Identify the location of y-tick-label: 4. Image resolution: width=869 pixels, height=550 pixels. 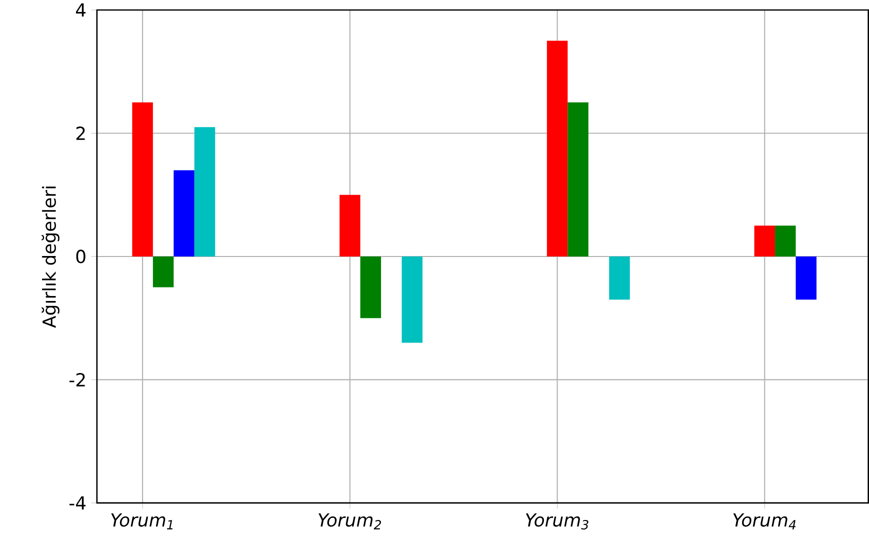
(81, 10).